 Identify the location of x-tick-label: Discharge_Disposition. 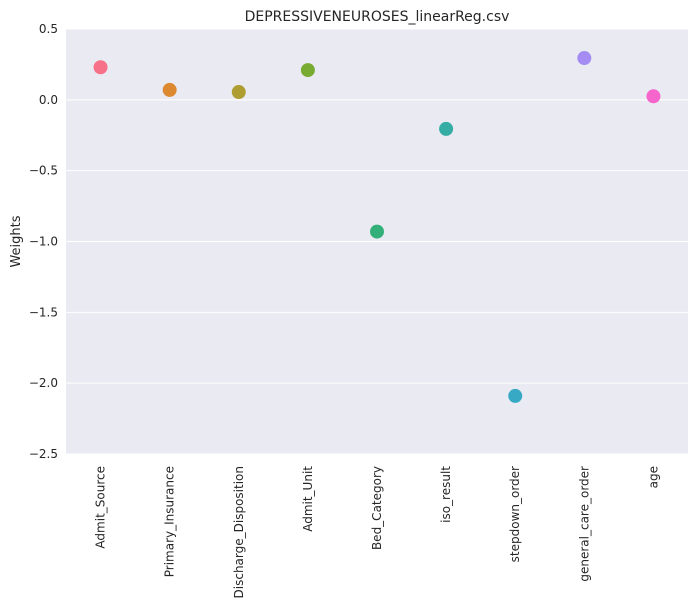
(239, 532).